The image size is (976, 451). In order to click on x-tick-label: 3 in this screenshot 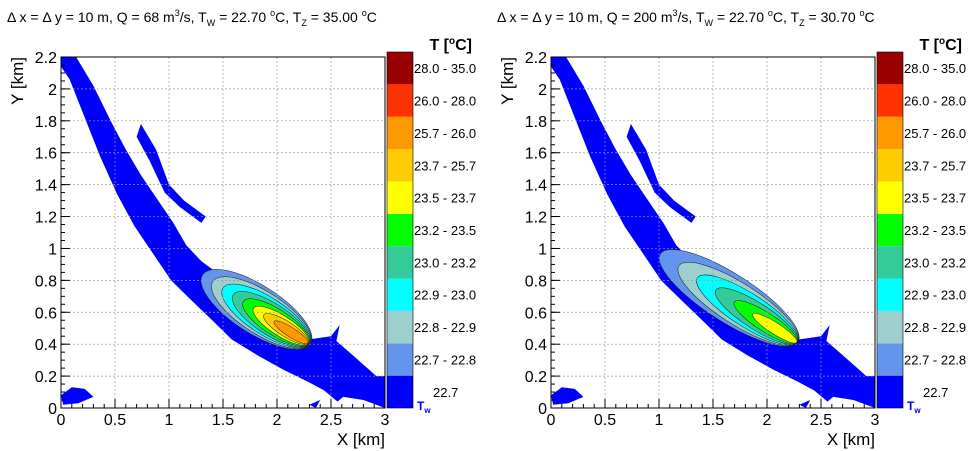, I will do `click(875, 420)`.